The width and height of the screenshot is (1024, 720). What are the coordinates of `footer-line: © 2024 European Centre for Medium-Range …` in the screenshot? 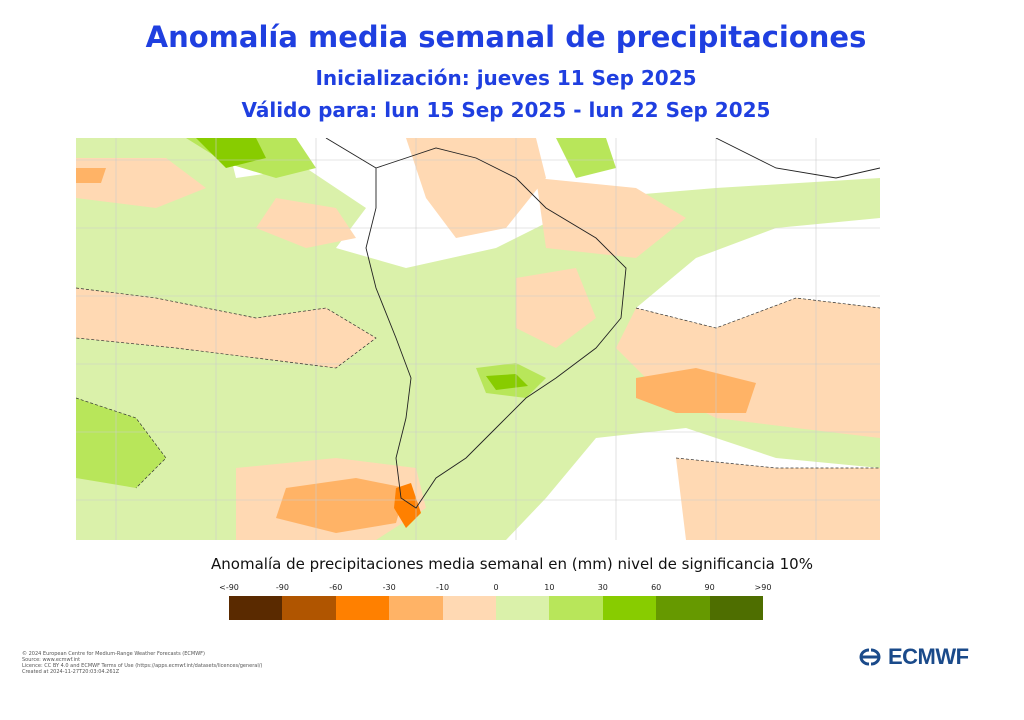 It's located at (113, 654).